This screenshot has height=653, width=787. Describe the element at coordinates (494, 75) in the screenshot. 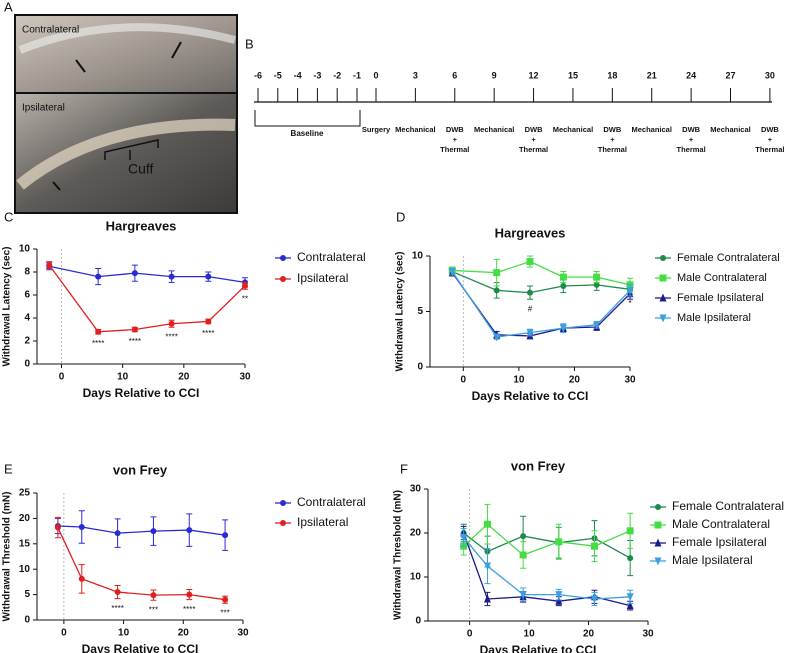

I see `timeline-day: 9` at that location.